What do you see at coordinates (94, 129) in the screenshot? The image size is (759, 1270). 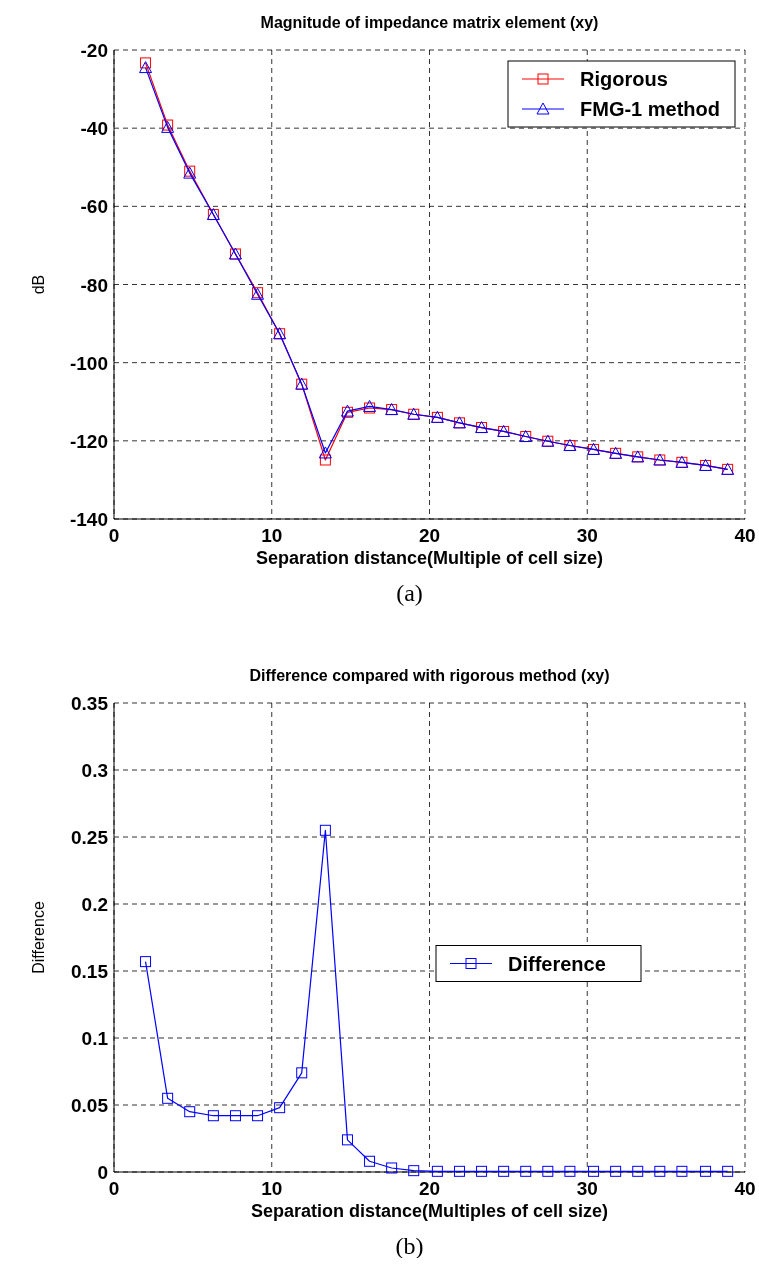 I see `y-tick-label: -40` at bounding box center [94, 129].